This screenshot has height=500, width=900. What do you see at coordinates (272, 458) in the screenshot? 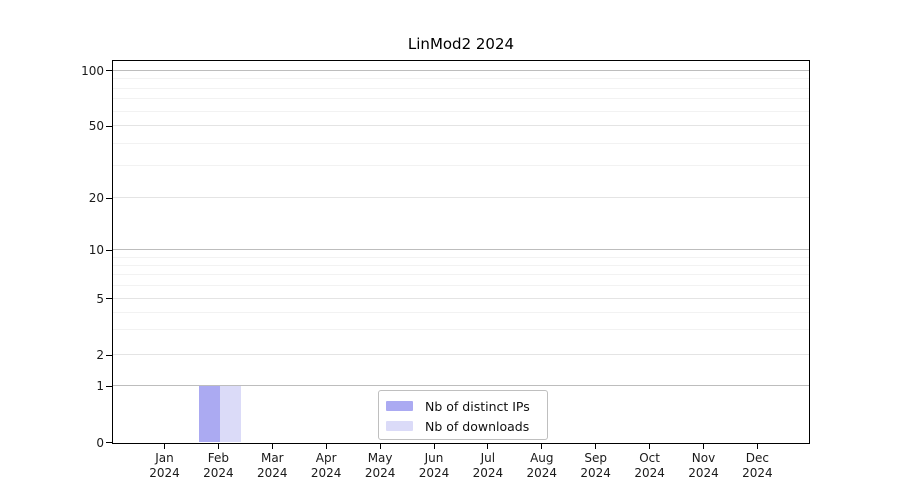
I see `month-label: Mar` at bounding box center [272, 458].